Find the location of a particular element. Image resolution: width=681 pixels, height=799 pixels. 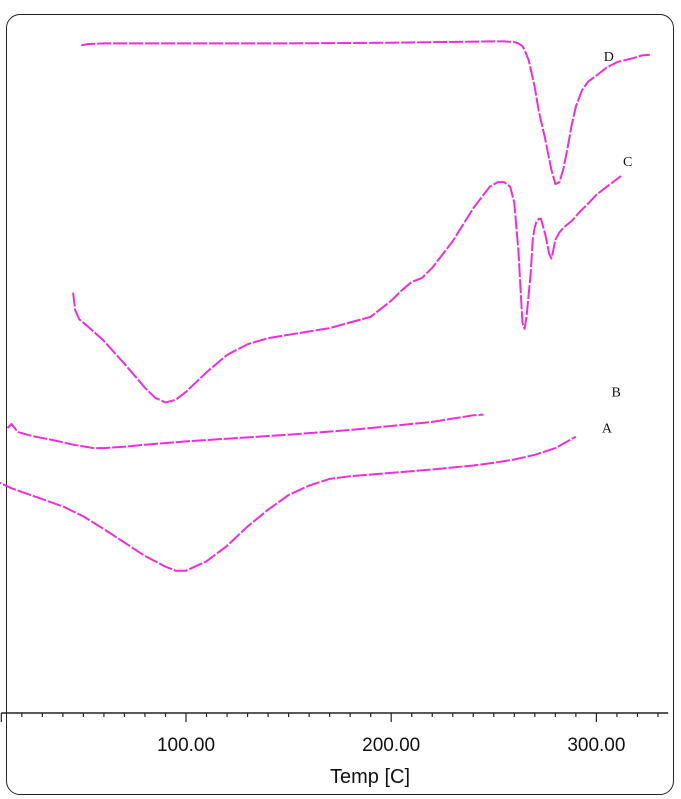

x-axis: 100.00 200.00 300.00 is located at coordinates (334, 734).